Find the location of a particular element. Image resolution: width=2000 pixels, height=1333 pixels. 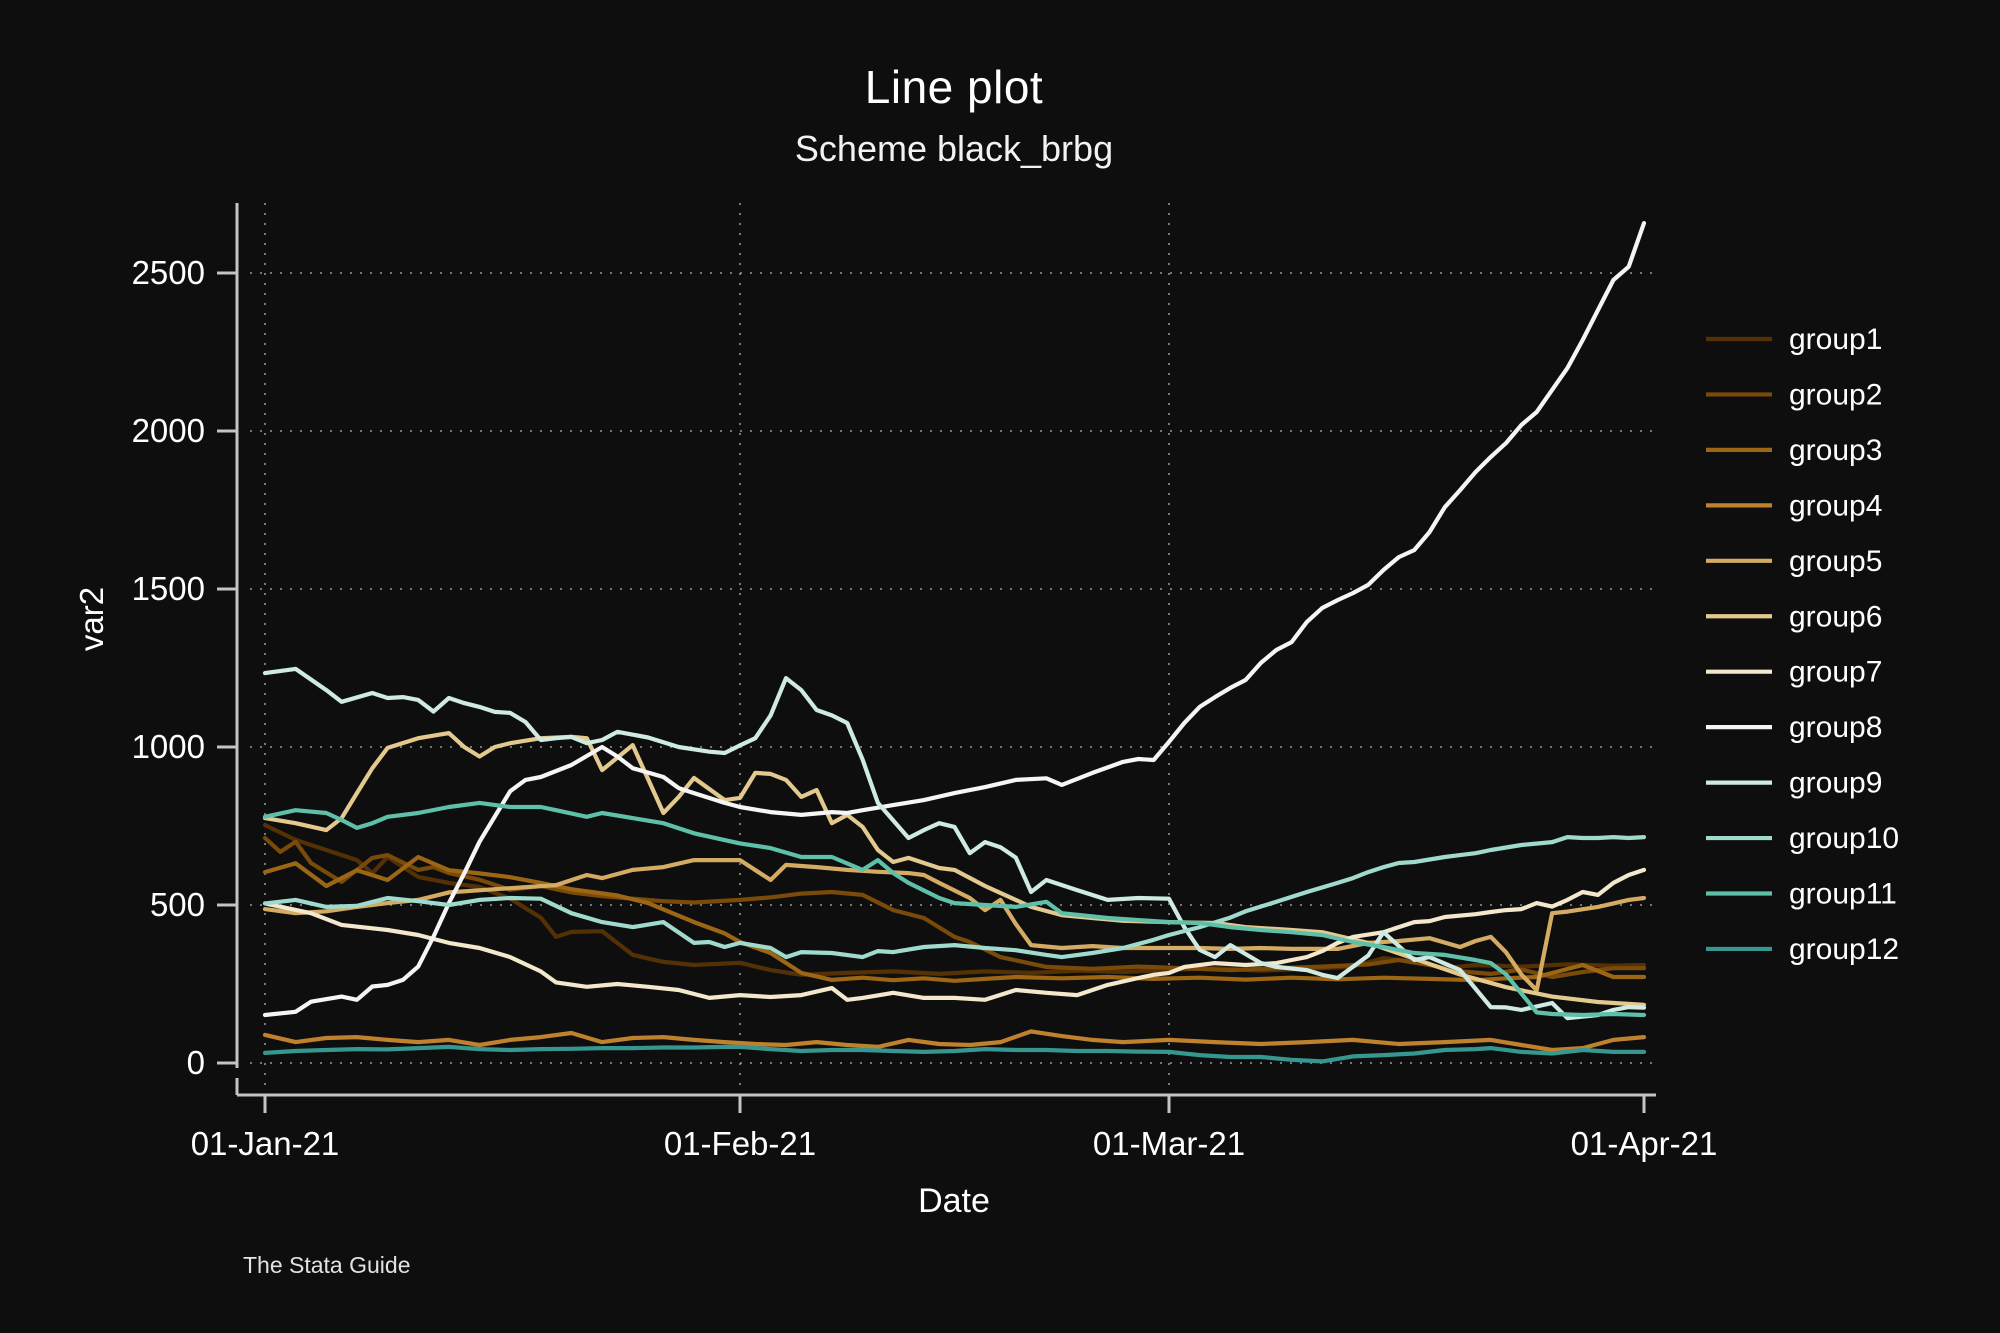

series-line-group2 is located at coordinates (954, 907).